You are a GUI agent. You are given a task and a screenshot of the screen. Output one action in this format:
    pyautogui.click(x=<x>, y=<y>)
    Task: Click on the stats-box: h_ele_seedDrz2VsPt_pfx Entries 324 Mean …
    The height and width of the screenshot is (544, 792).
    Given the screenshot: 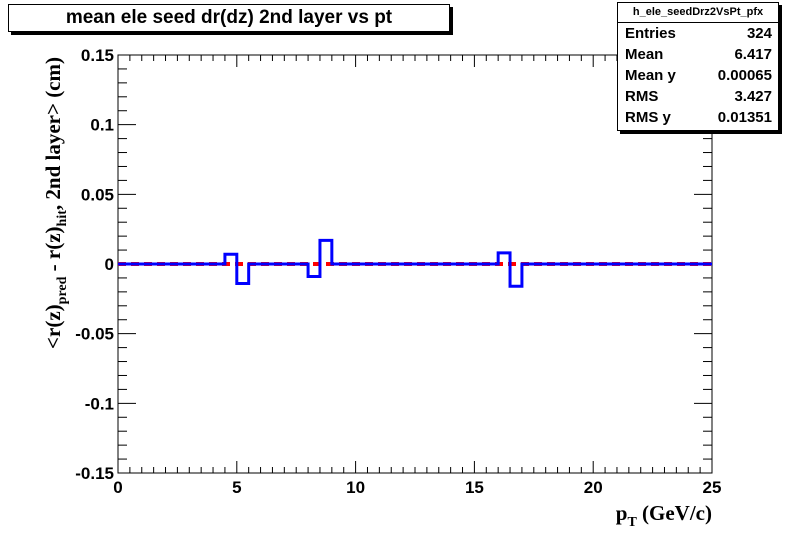 What is the action you would take?
    pyautogui.click(x=698, y=66)
    